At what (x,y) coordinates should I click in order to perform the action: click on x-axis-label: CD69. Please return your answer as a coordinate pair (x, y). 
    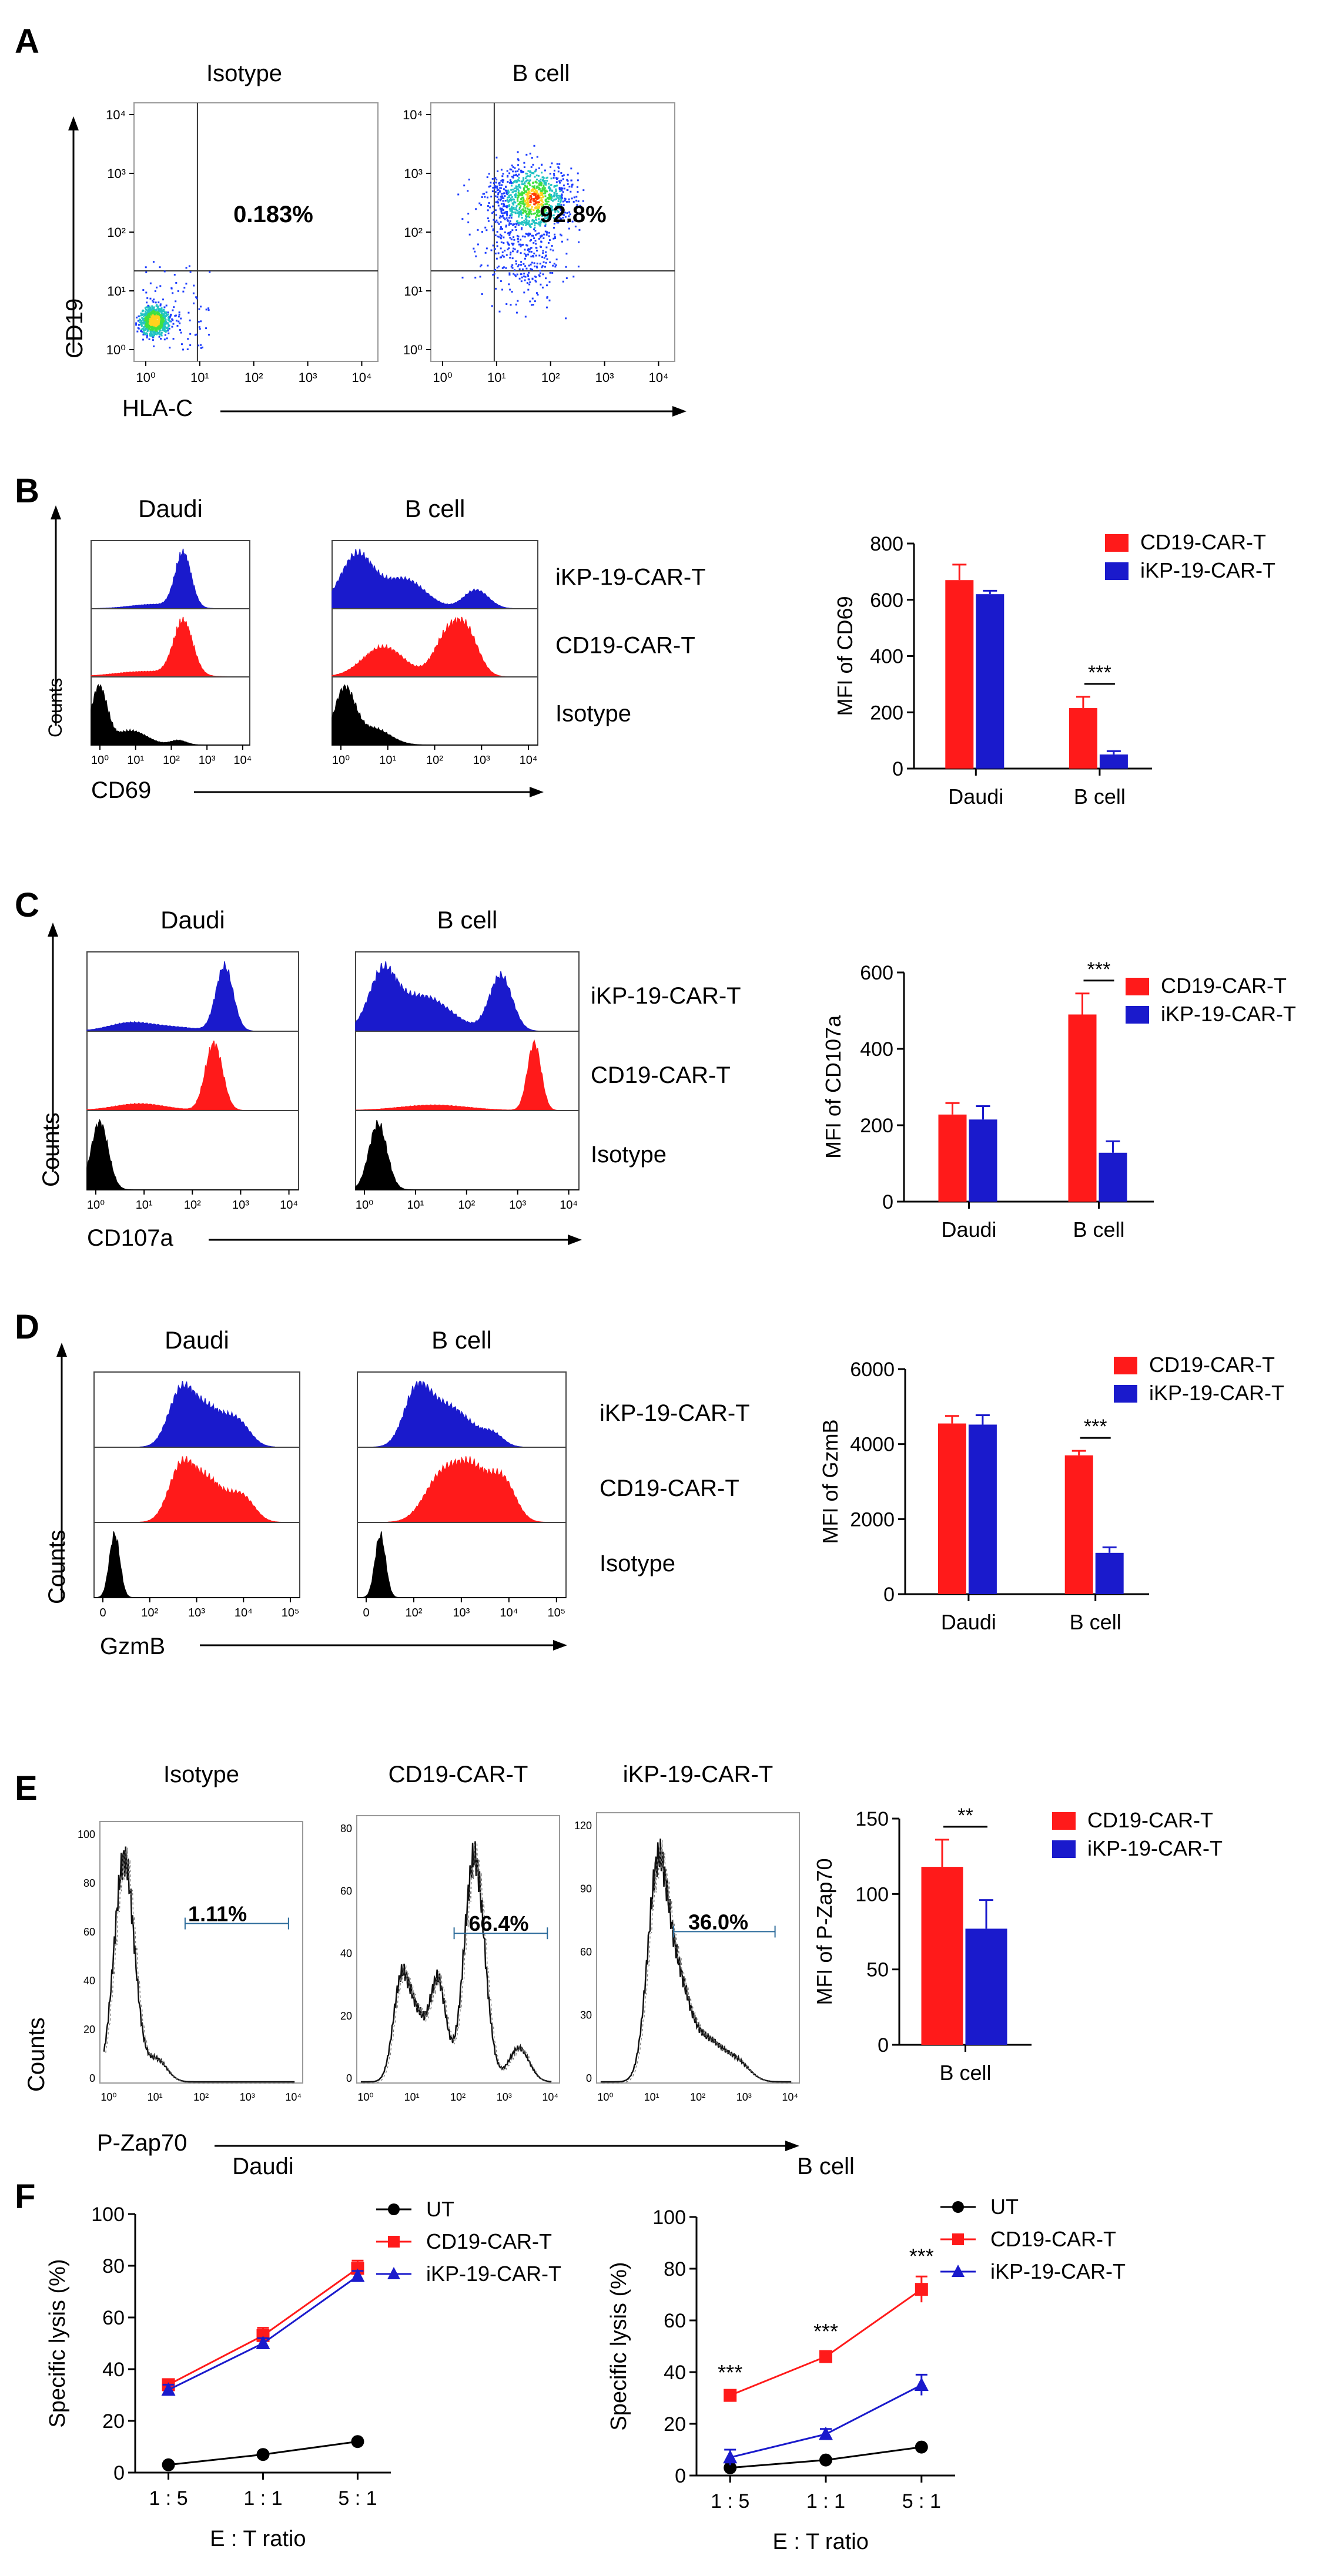
    Looking at the image, I should click on (121, 790).